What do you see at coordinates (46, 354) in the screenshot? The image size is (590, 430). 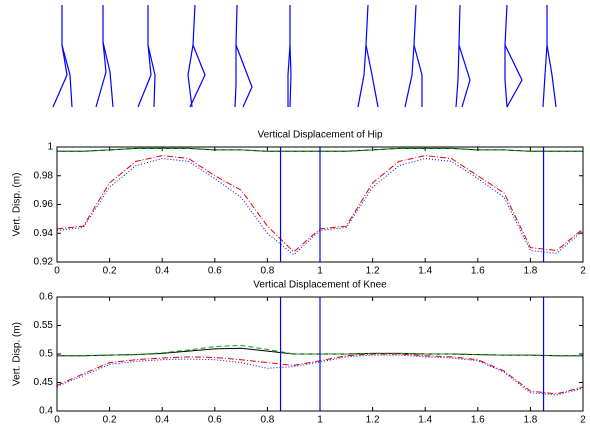 I see `y-tick-label: 0.5` at bounding box center [46, 354].